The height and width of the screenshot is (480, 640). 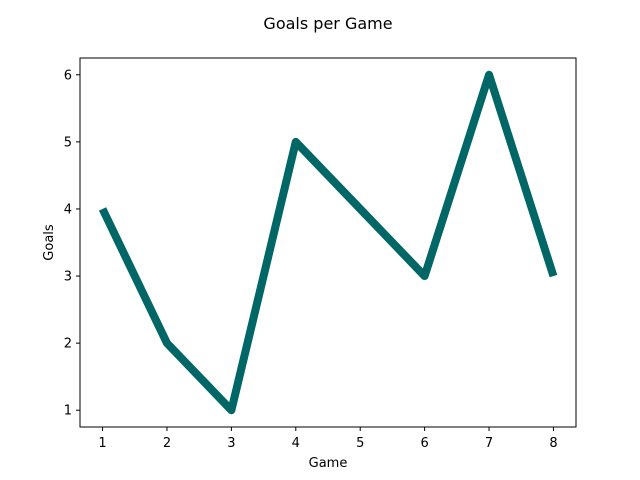 I want to click on y-tick-label: 2, so click(x=68, y=344).